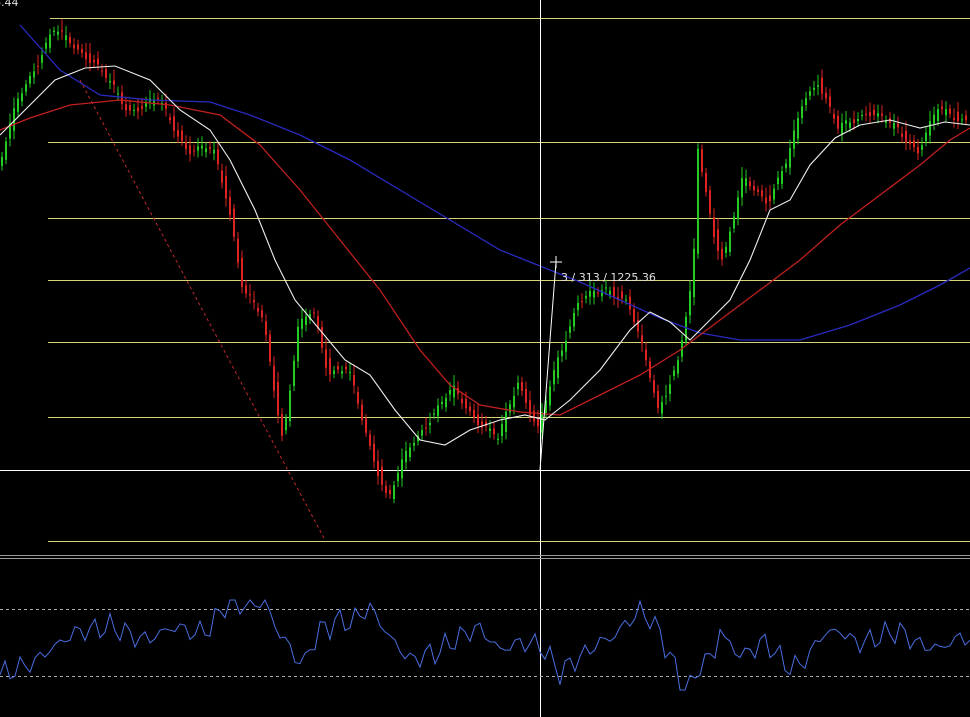 This screenshot has width=970, height=717. Describe the element at coordinates (548, 366) in the screenshot. I see `crosshair-measure` at that location.